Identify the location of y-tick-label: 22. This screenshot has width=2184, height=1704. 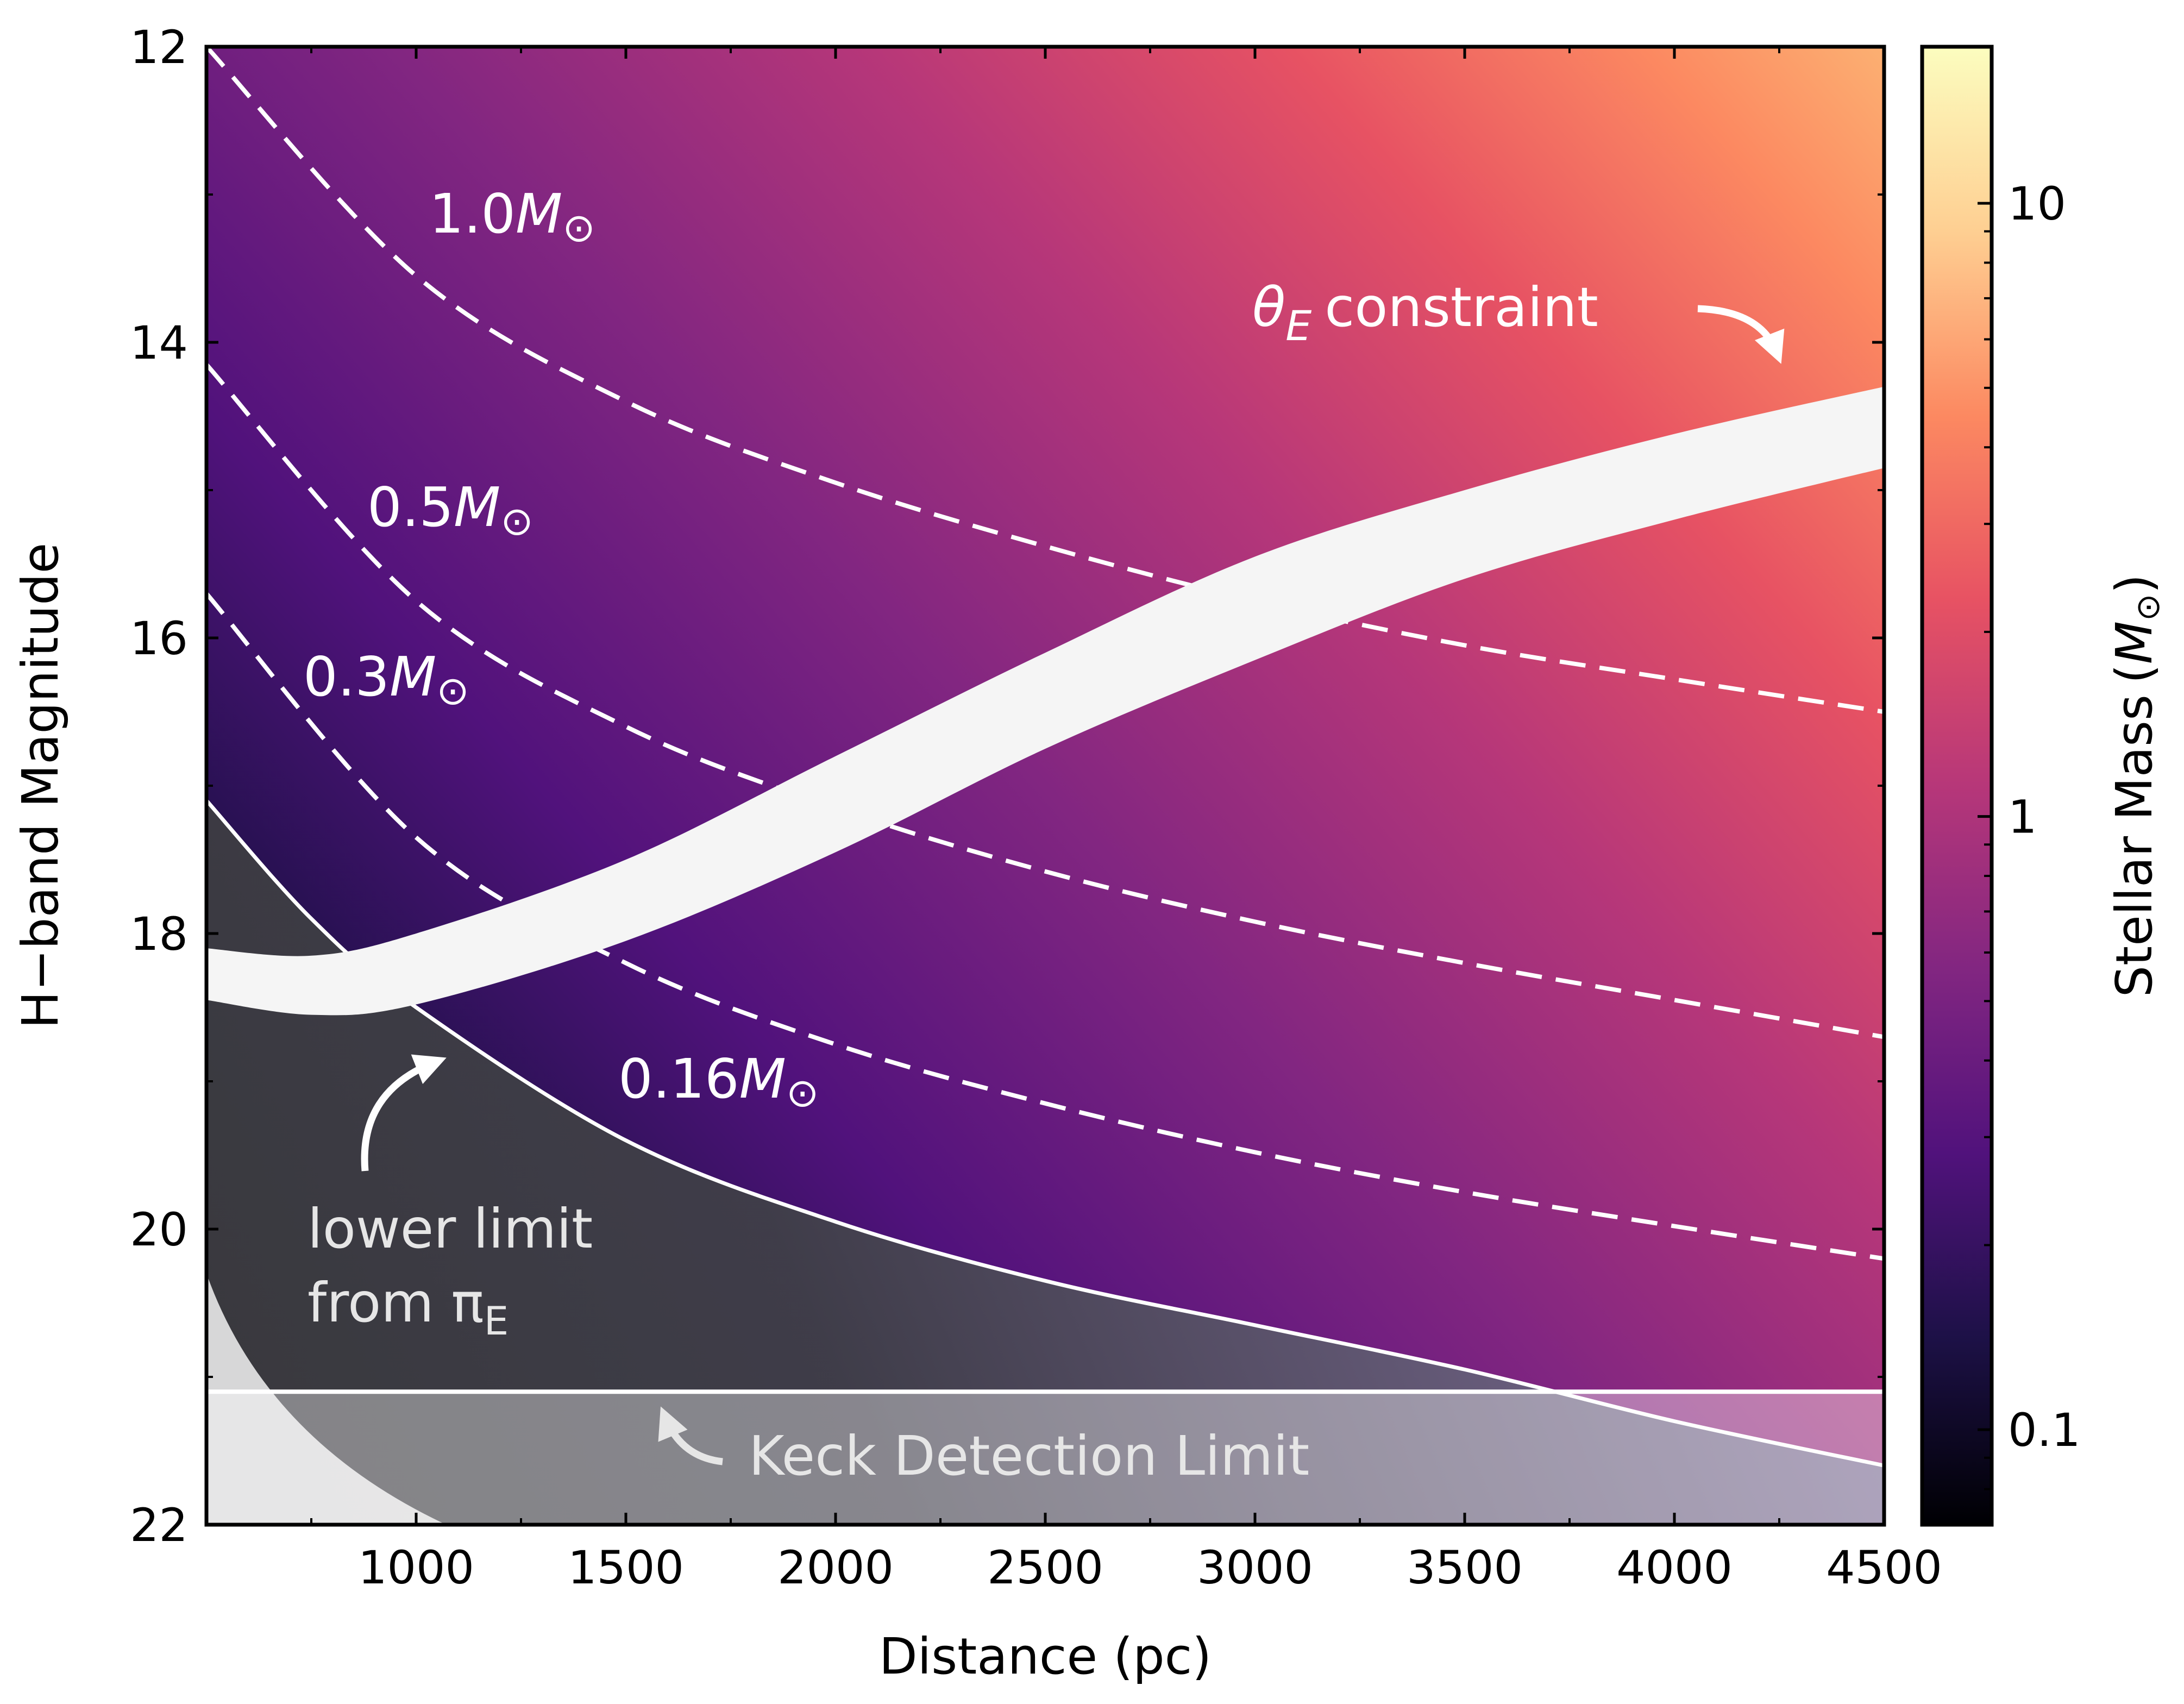
(159, 1525).